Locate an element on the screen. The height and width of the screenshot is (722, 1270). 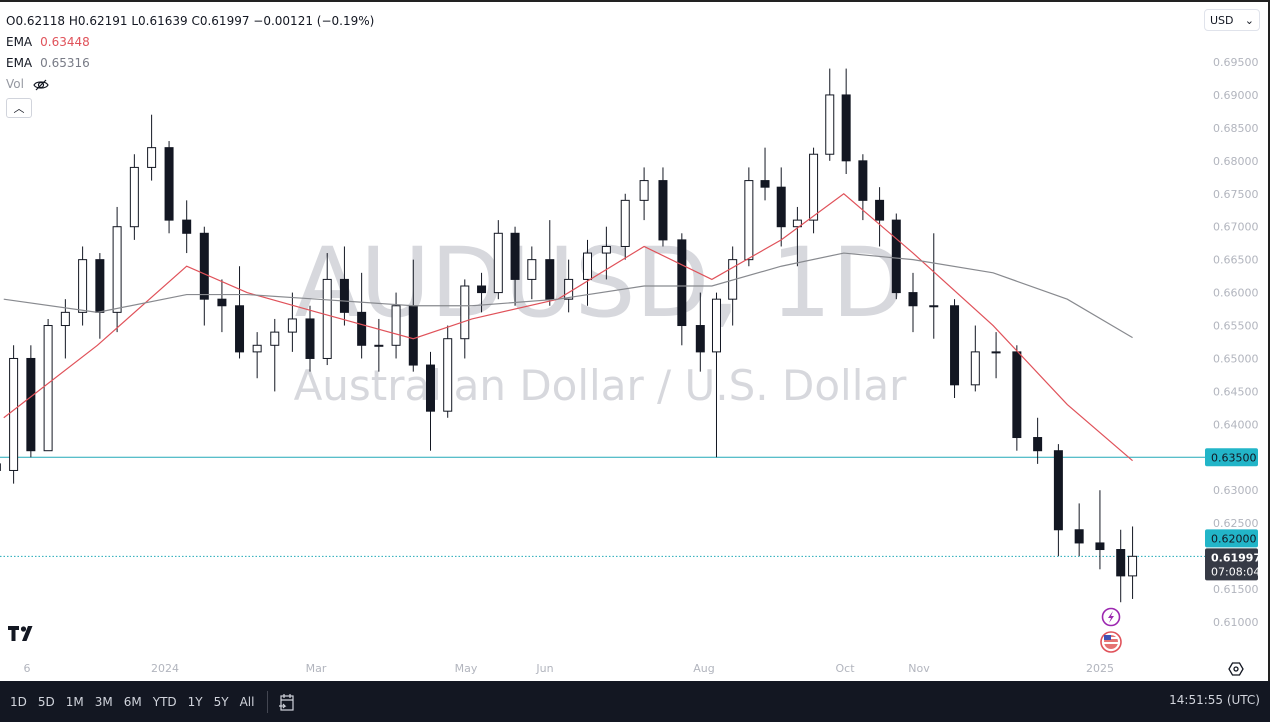
currency-select: USD ⌄ is located at coordinates (1232, 20).